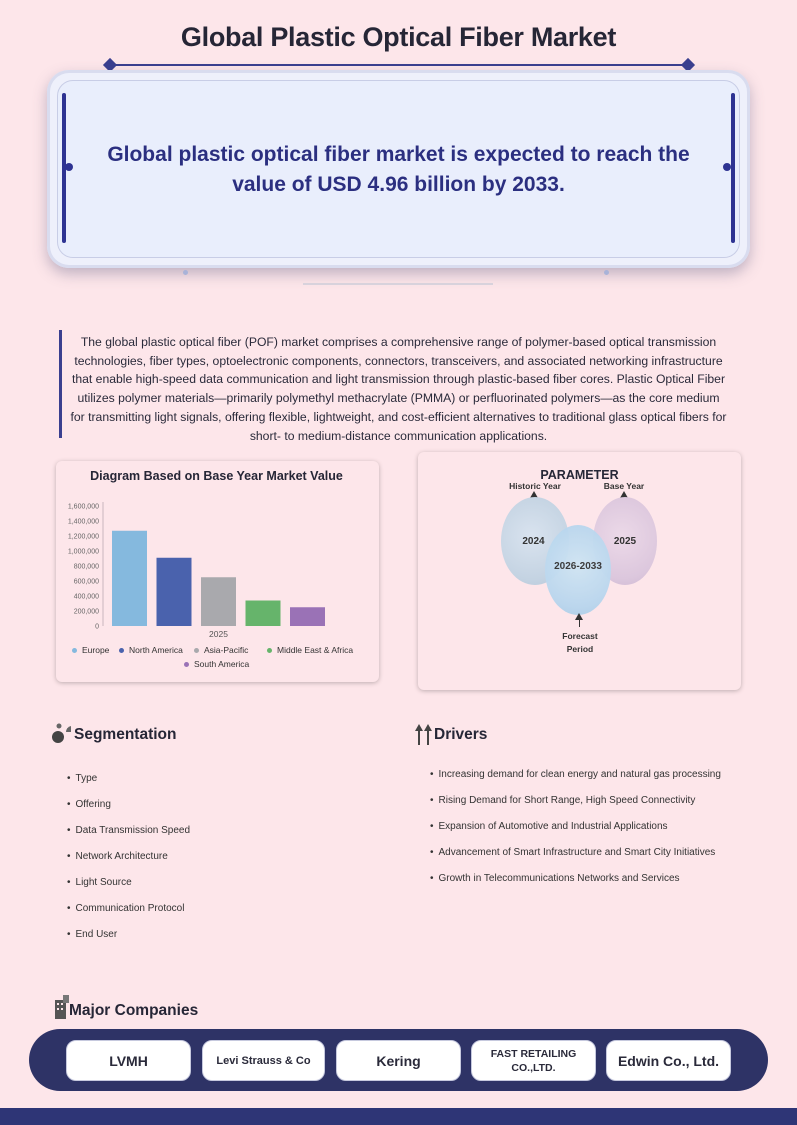  I want to click on legend-label: Asia-Pacific, so click(226, 650).